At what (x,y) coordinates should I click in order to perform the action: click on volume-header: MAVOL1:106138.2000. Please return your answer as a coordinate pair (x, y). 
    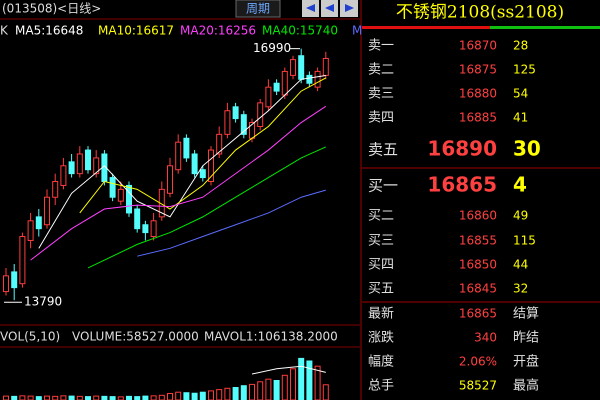
    Looking at the image, I should click on (271, 337).